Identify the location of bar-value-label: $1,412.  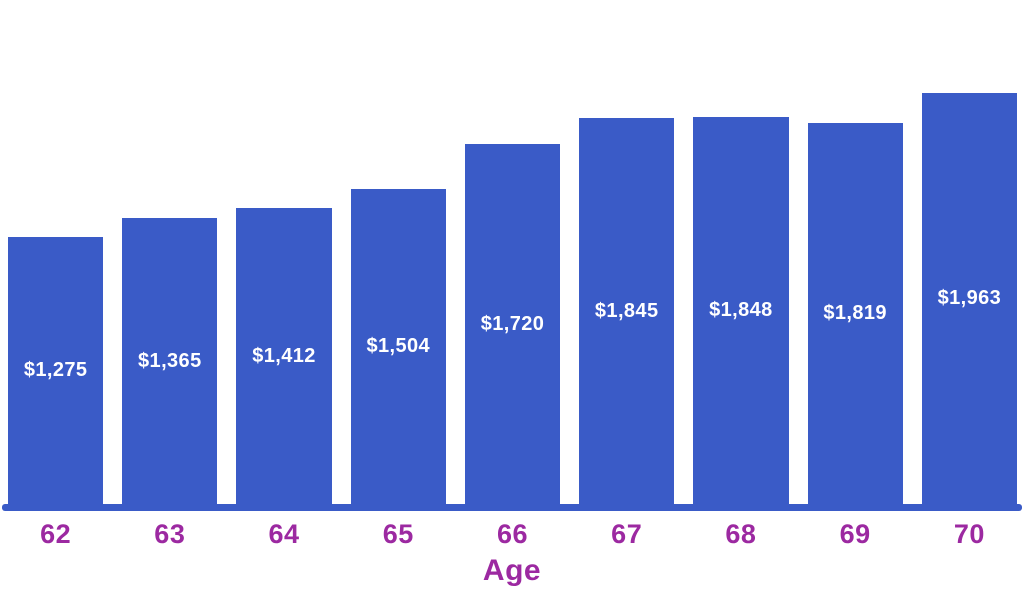
(284, 355).